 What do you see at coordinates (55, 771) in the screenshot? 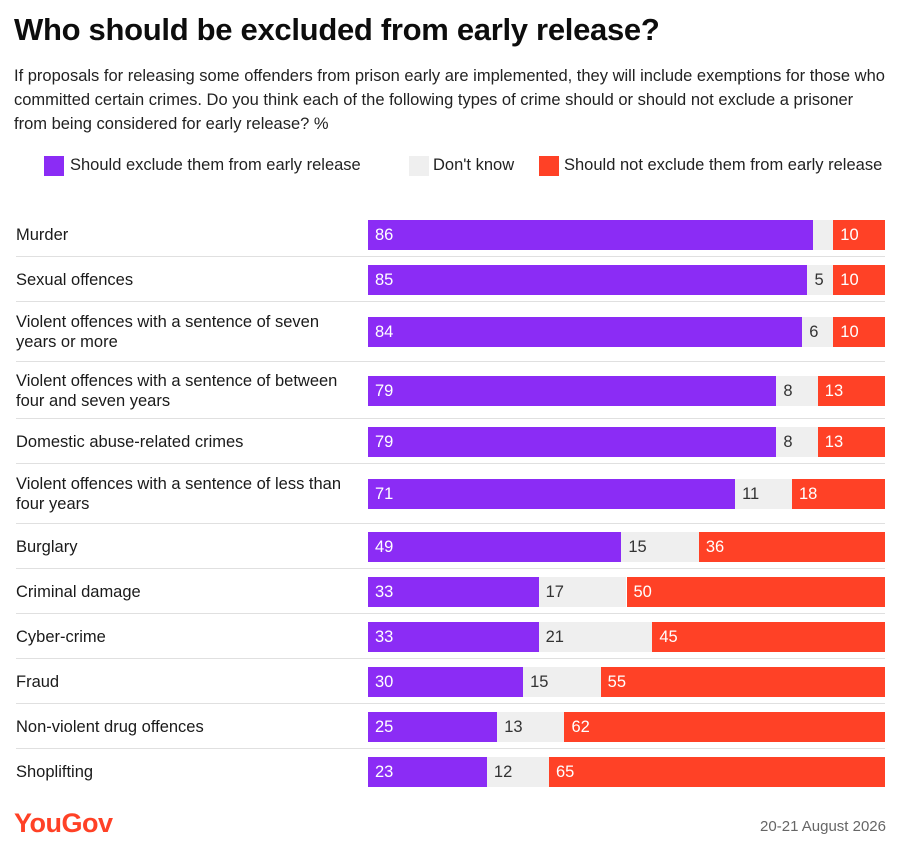
I see `category-label: Shoplifting` at bounding box center [55, 771].